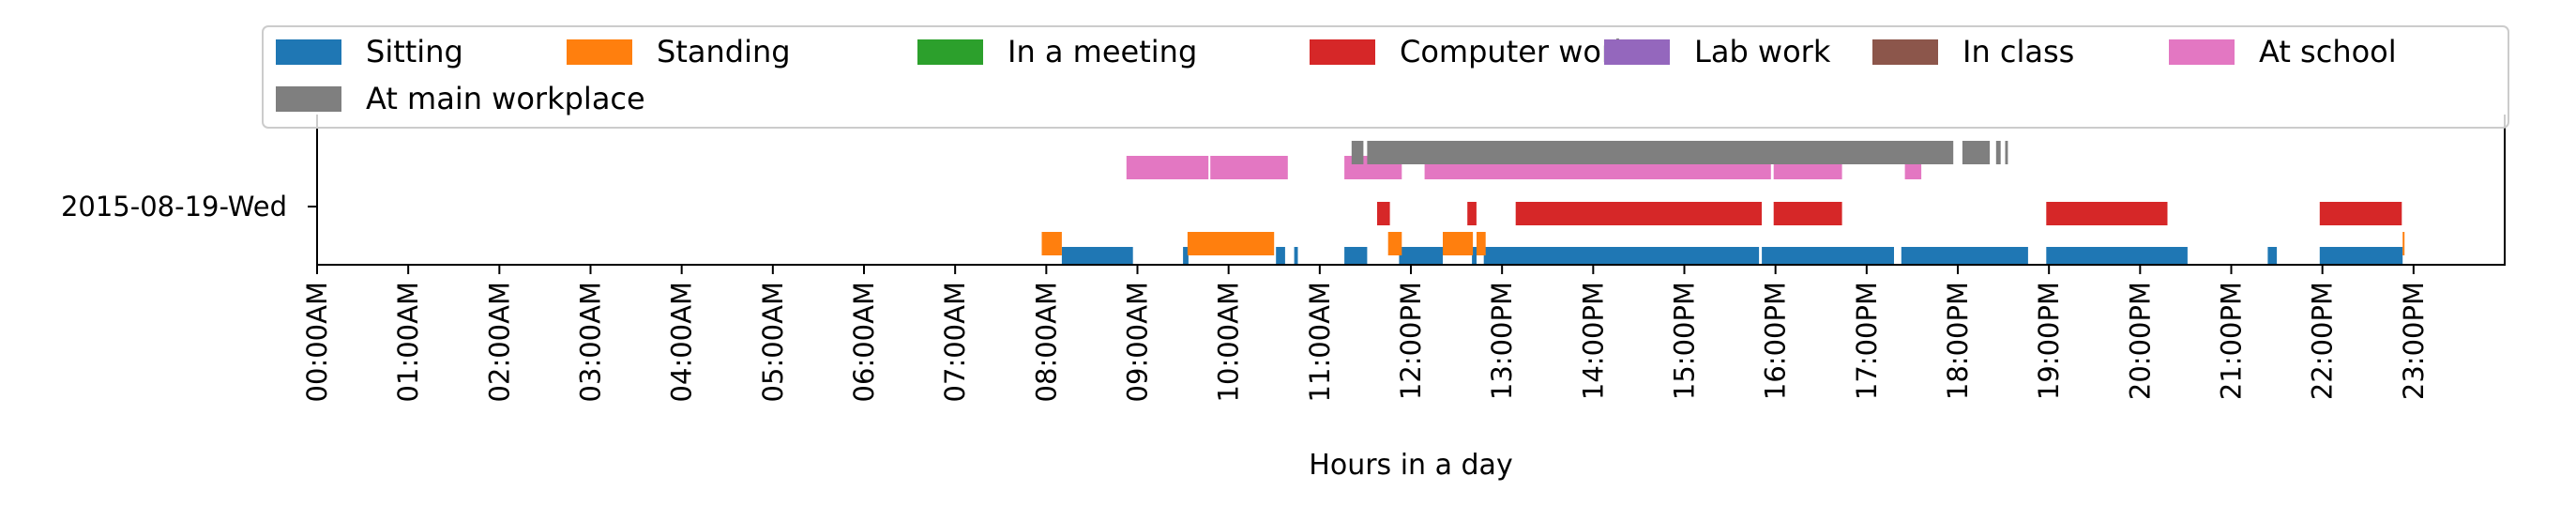 Image resolution: width=2576 pixels, height=507 pixels. What do you see at coordinates (682, 342) in the screenshot?
I see `x-tick-label: 04:00AM` at bounding box center [682, 342].